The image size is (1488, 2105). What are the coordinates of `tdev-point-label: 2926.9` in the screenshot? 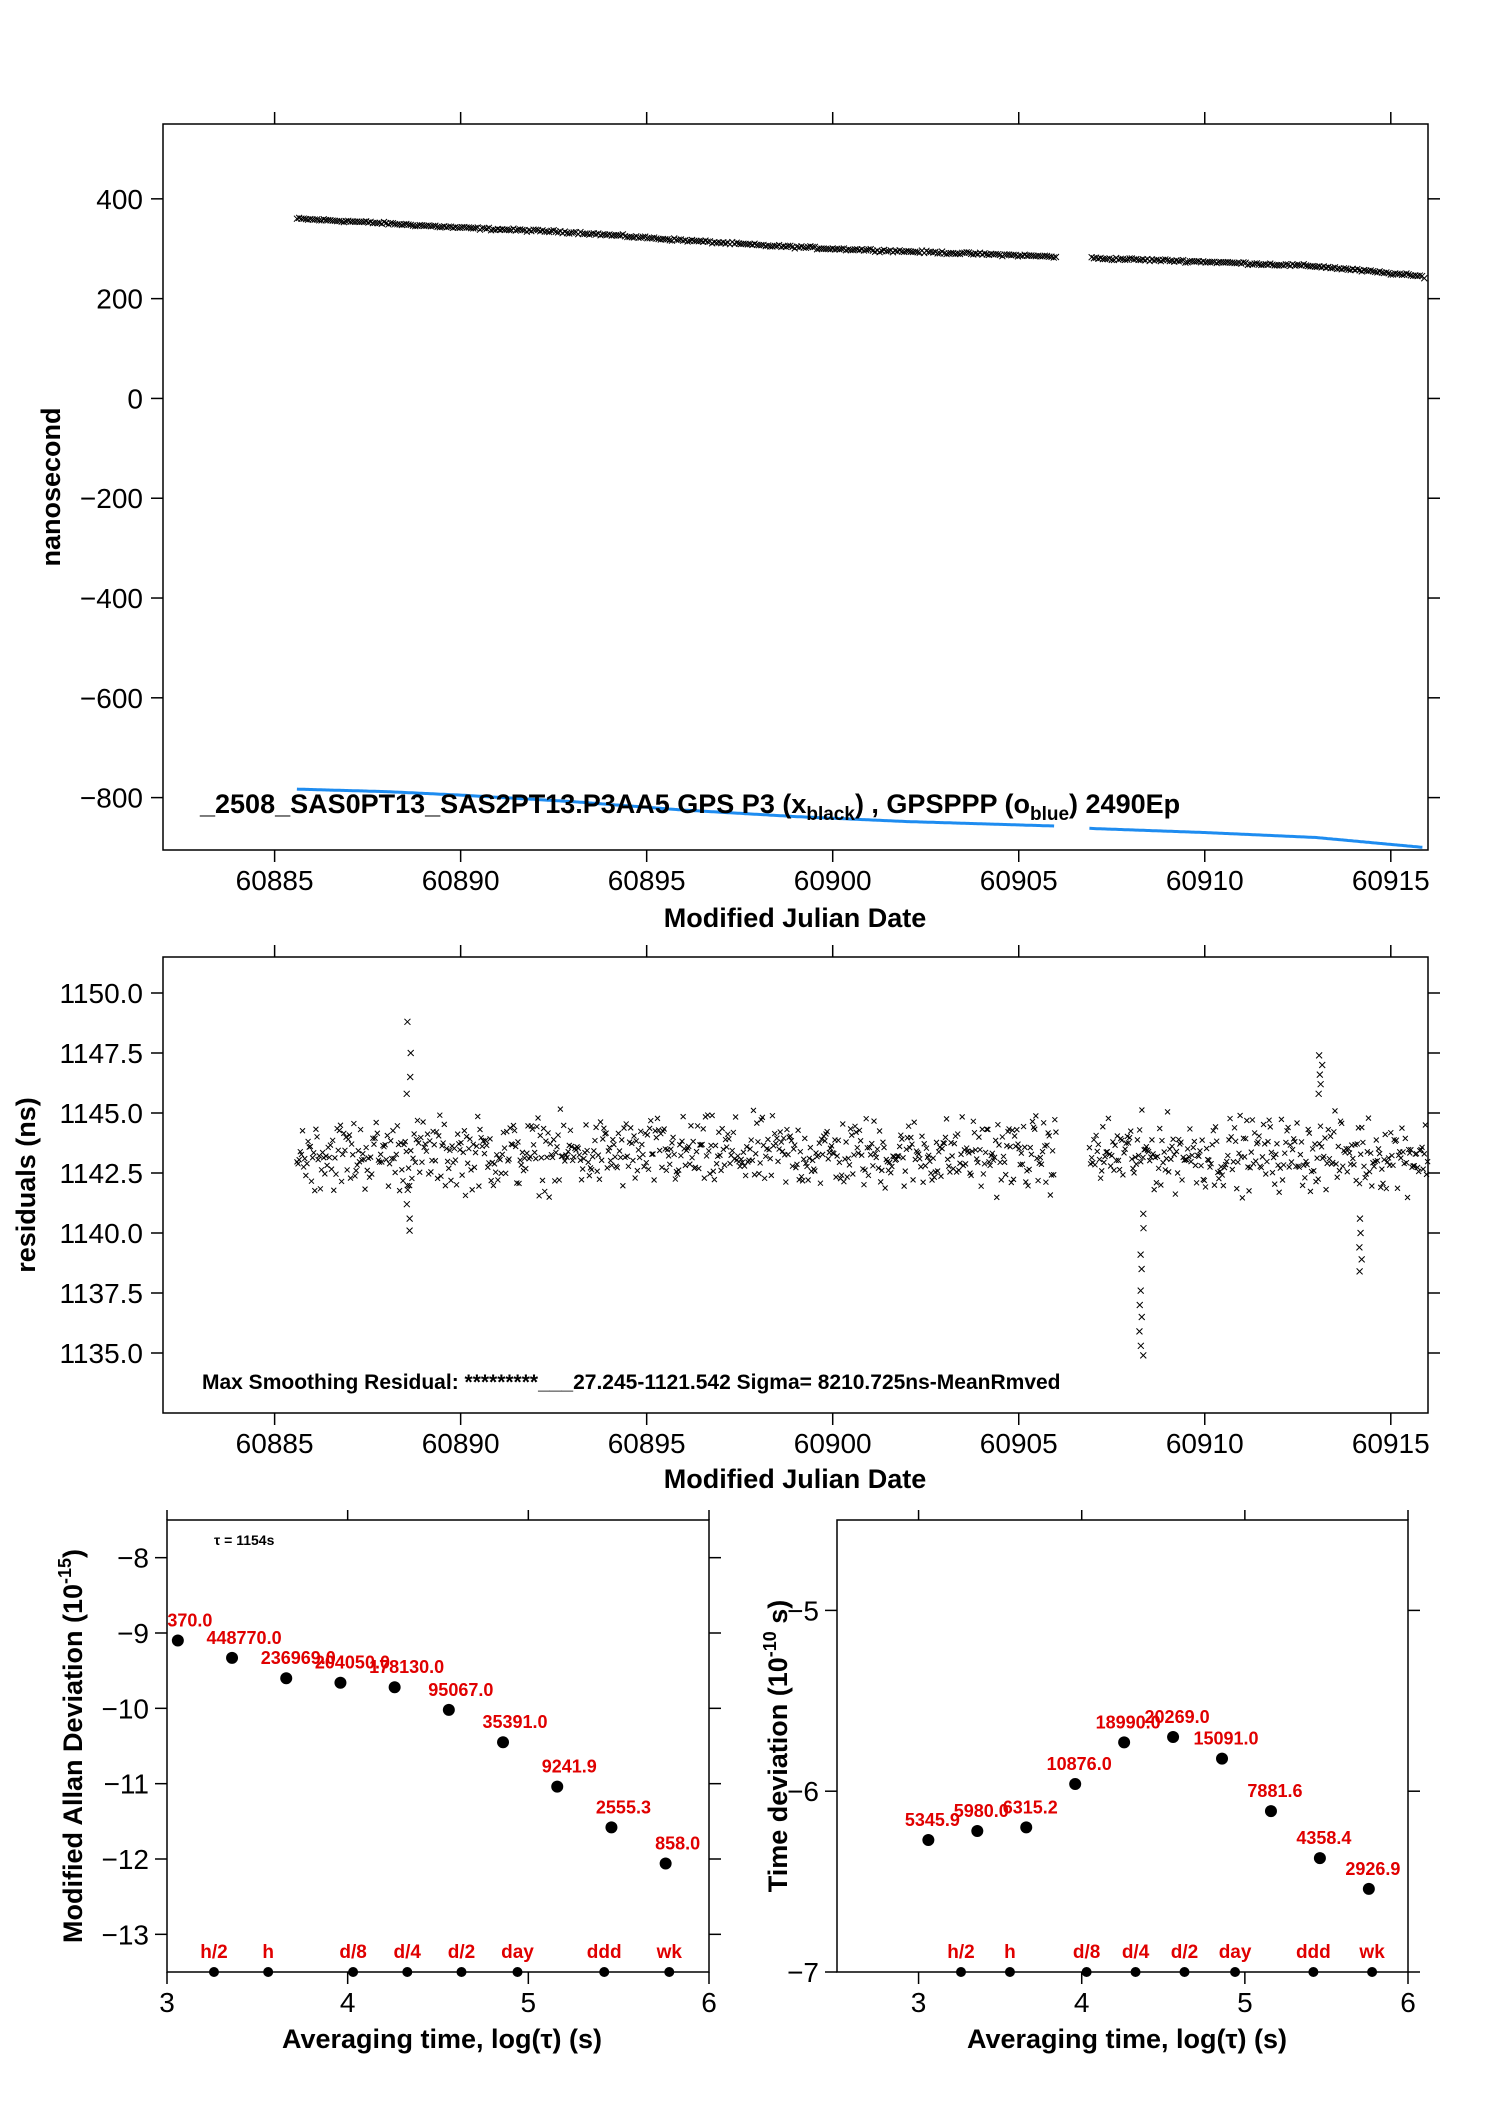 It's located at (1372, 1869).